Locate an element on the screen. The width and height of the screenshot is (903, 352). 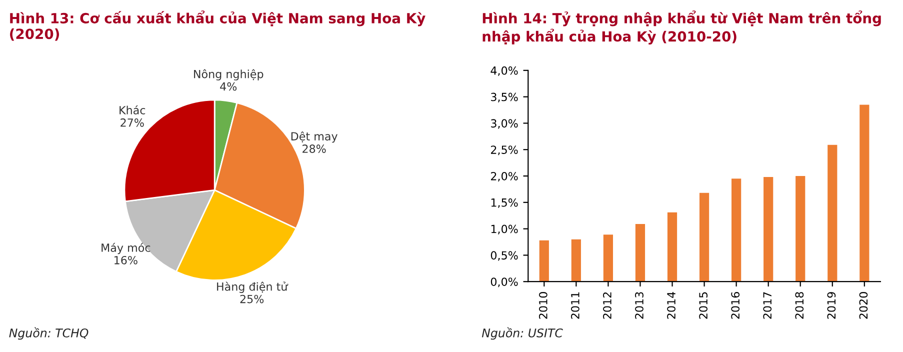
text: Nguồn: USITC is located at coordinates (522, 333).